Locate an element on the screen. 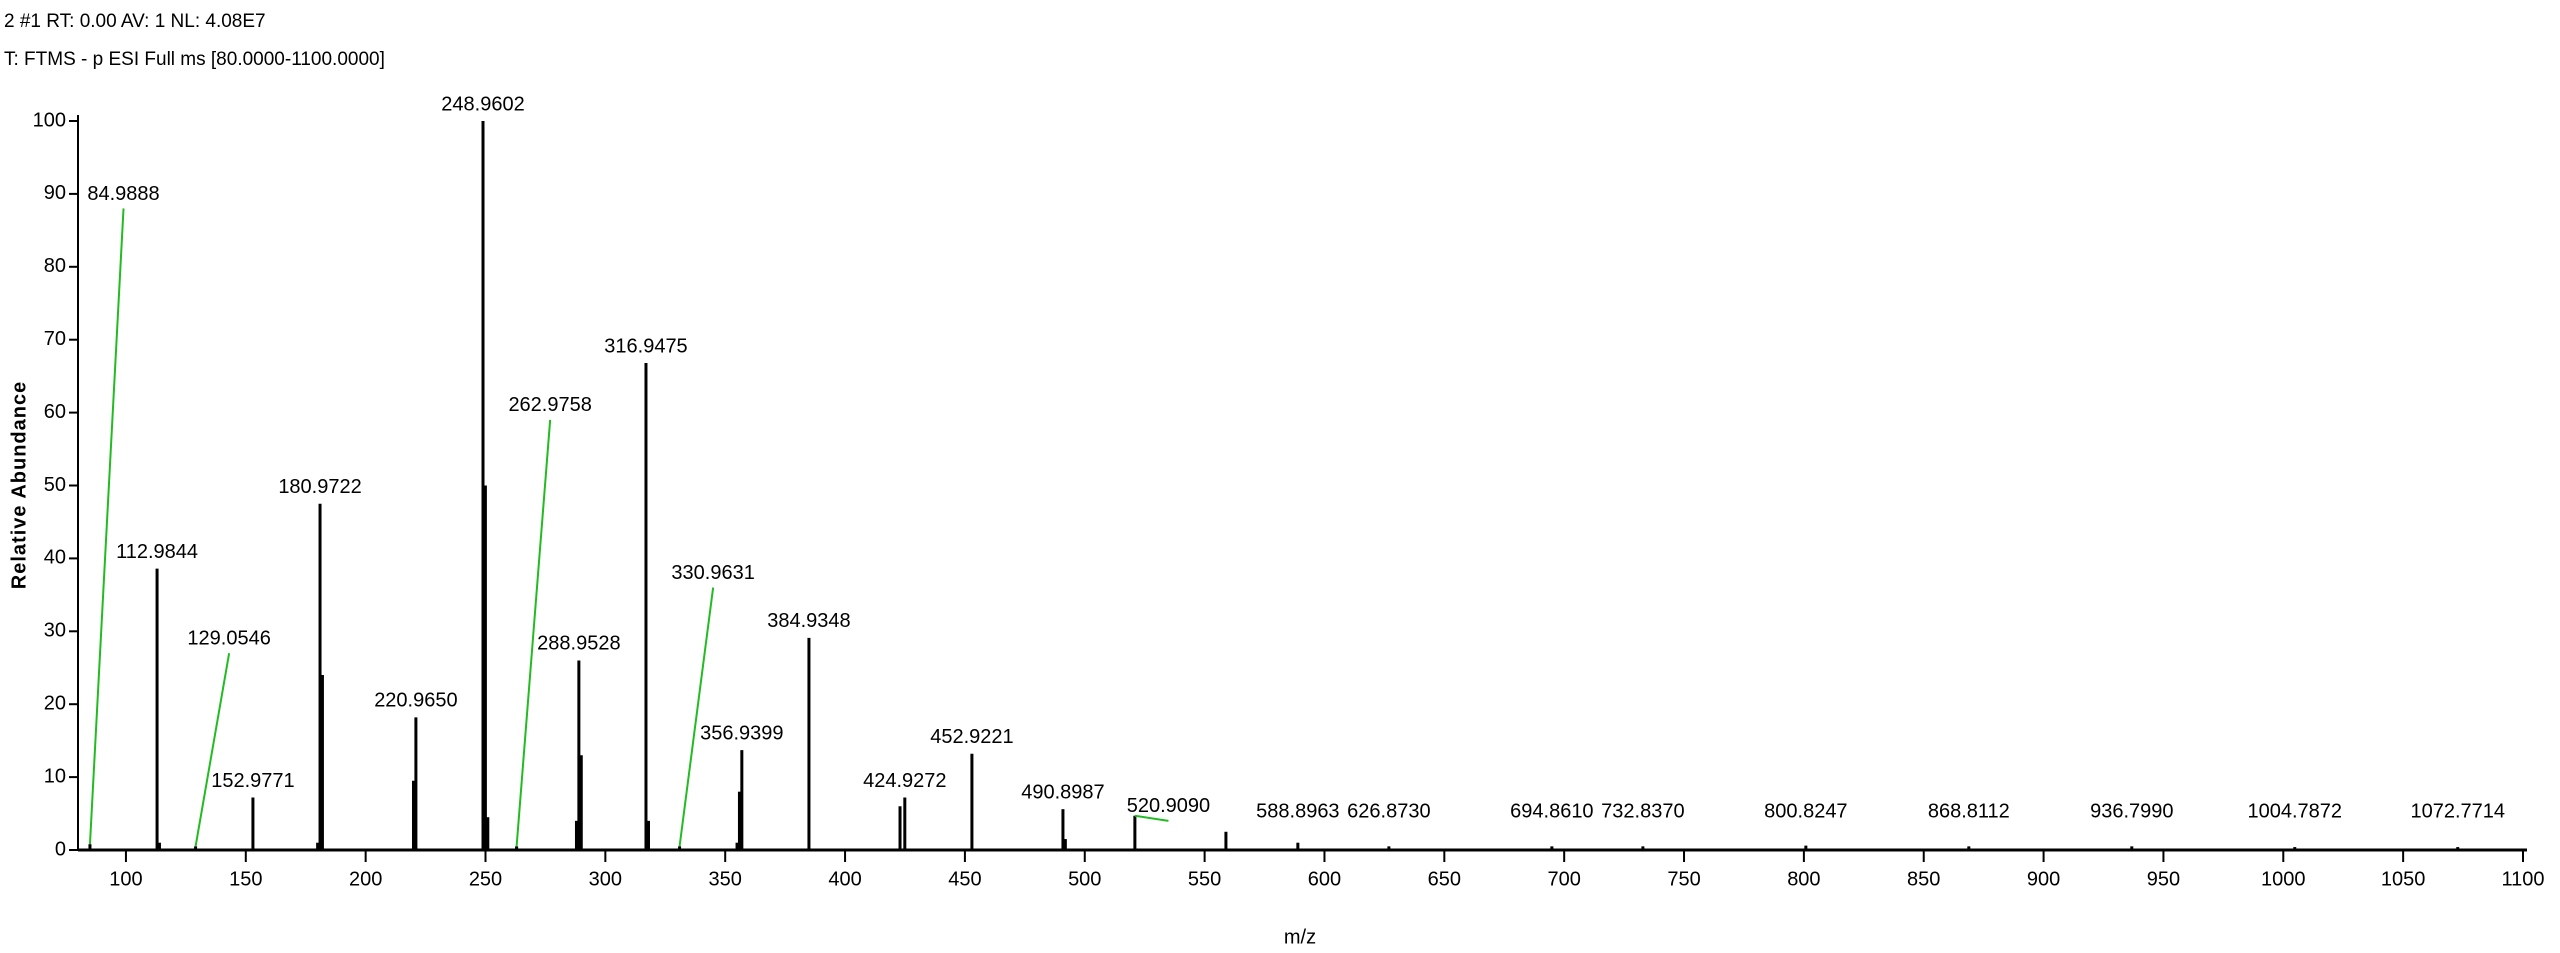  peak-label: 588.8963 is located at coordinates (1297, 811).